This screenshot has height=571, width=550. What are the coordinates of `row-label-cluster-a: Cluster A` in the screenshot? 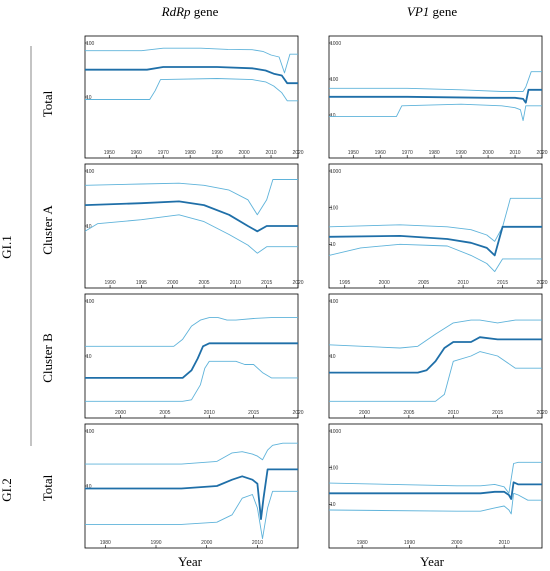 It's located at (47, 230).